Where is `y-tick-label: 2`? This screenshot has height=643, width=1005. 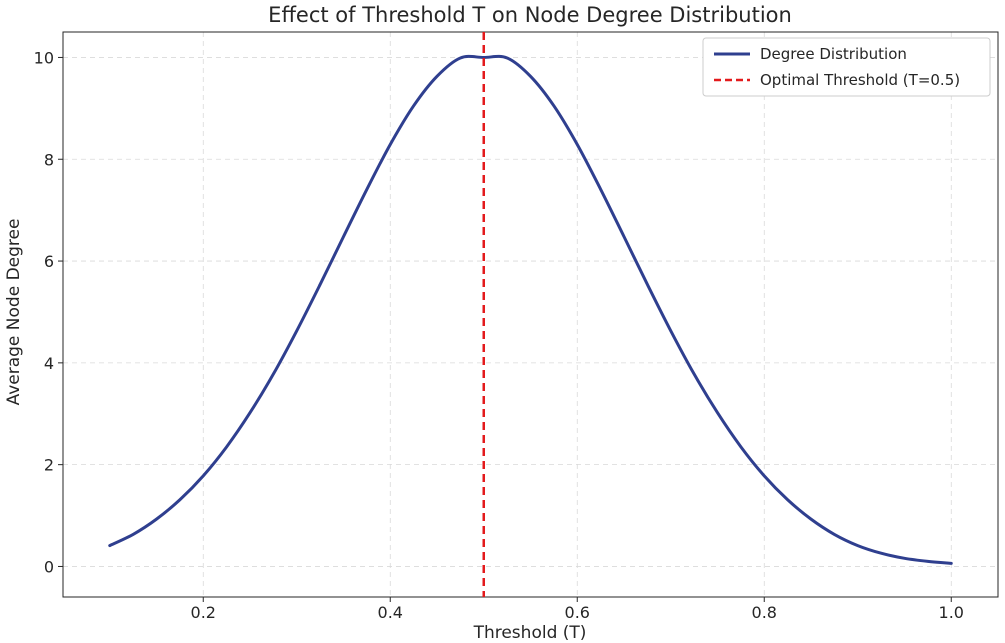
y-tick-label: 2 is located at coordinates (49, 465).